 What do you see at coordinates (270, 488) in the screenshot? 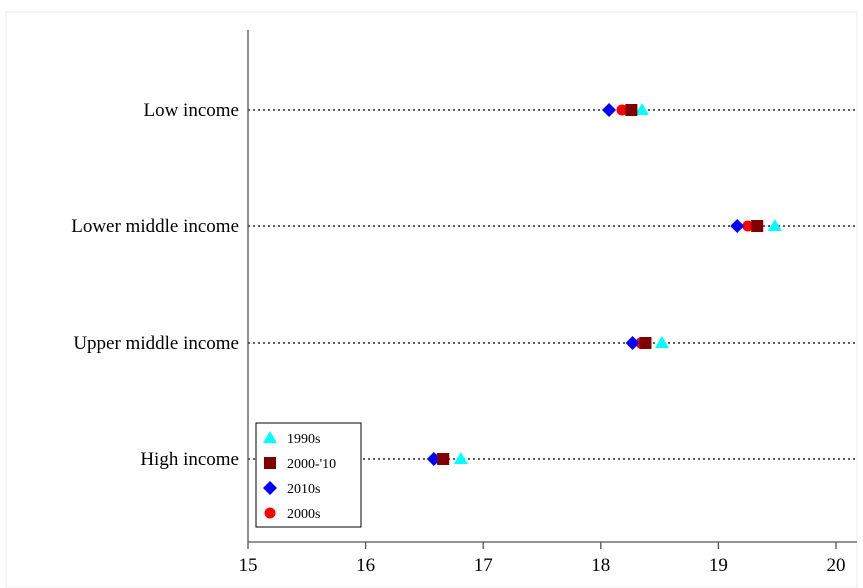
I see `legend-marker-diamond` at bounding box center [270, 488].